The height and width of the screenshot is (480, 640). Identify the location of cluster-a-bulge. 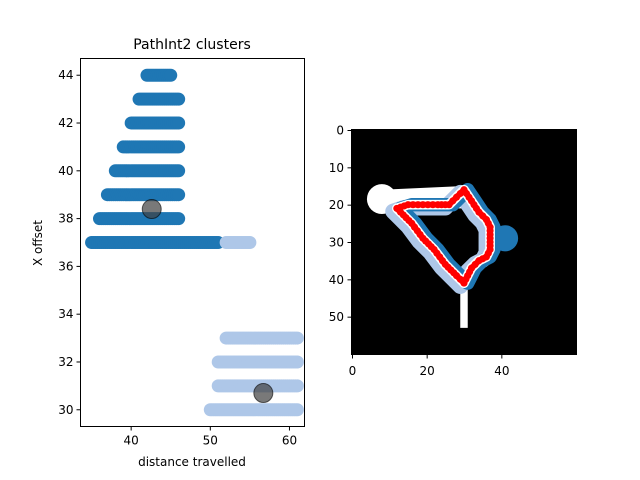
(505, 238).